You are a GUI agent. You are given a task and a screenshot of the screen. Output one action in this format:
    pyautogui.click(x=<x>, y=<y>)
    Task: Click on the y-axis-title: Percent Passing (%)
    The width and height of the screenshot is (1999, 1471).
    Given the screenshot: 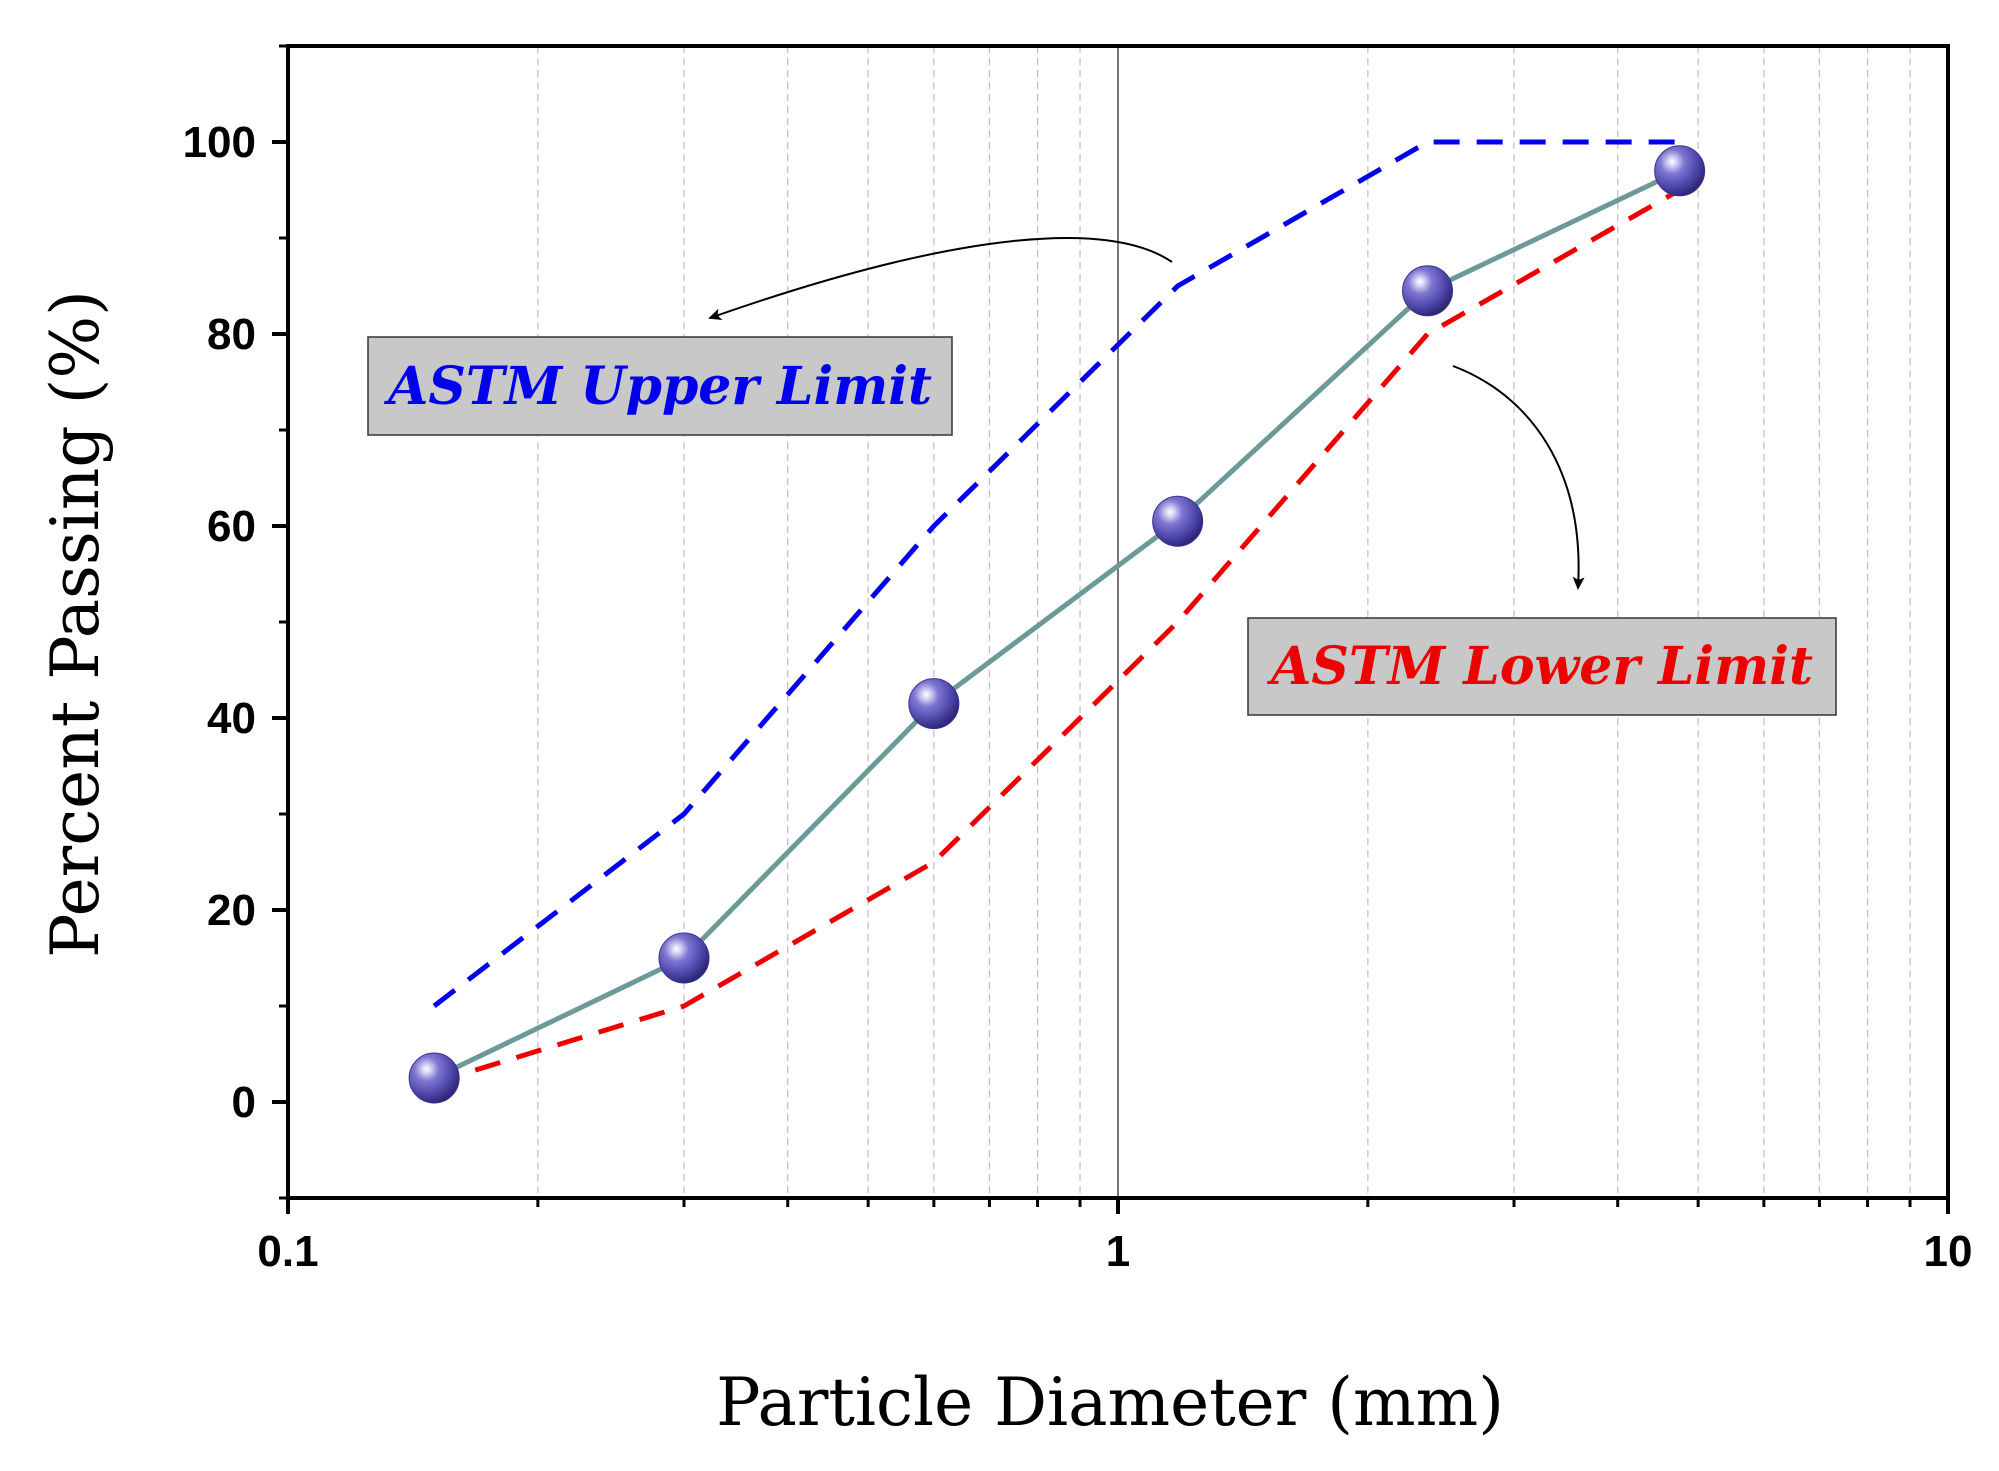 What is the action you would take?
    pyautogui.click(x=75, y=624)
    